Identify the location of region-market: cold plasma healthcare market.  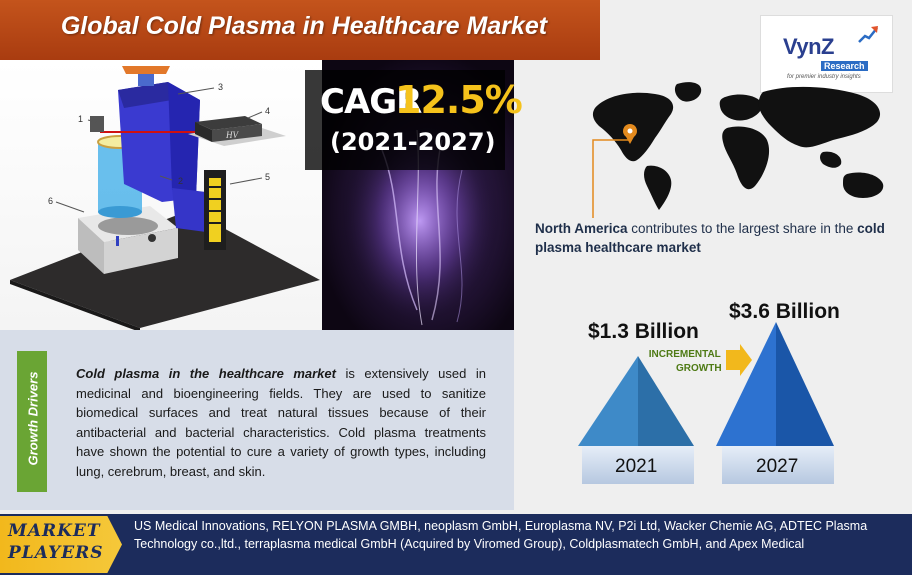
(710, 238).